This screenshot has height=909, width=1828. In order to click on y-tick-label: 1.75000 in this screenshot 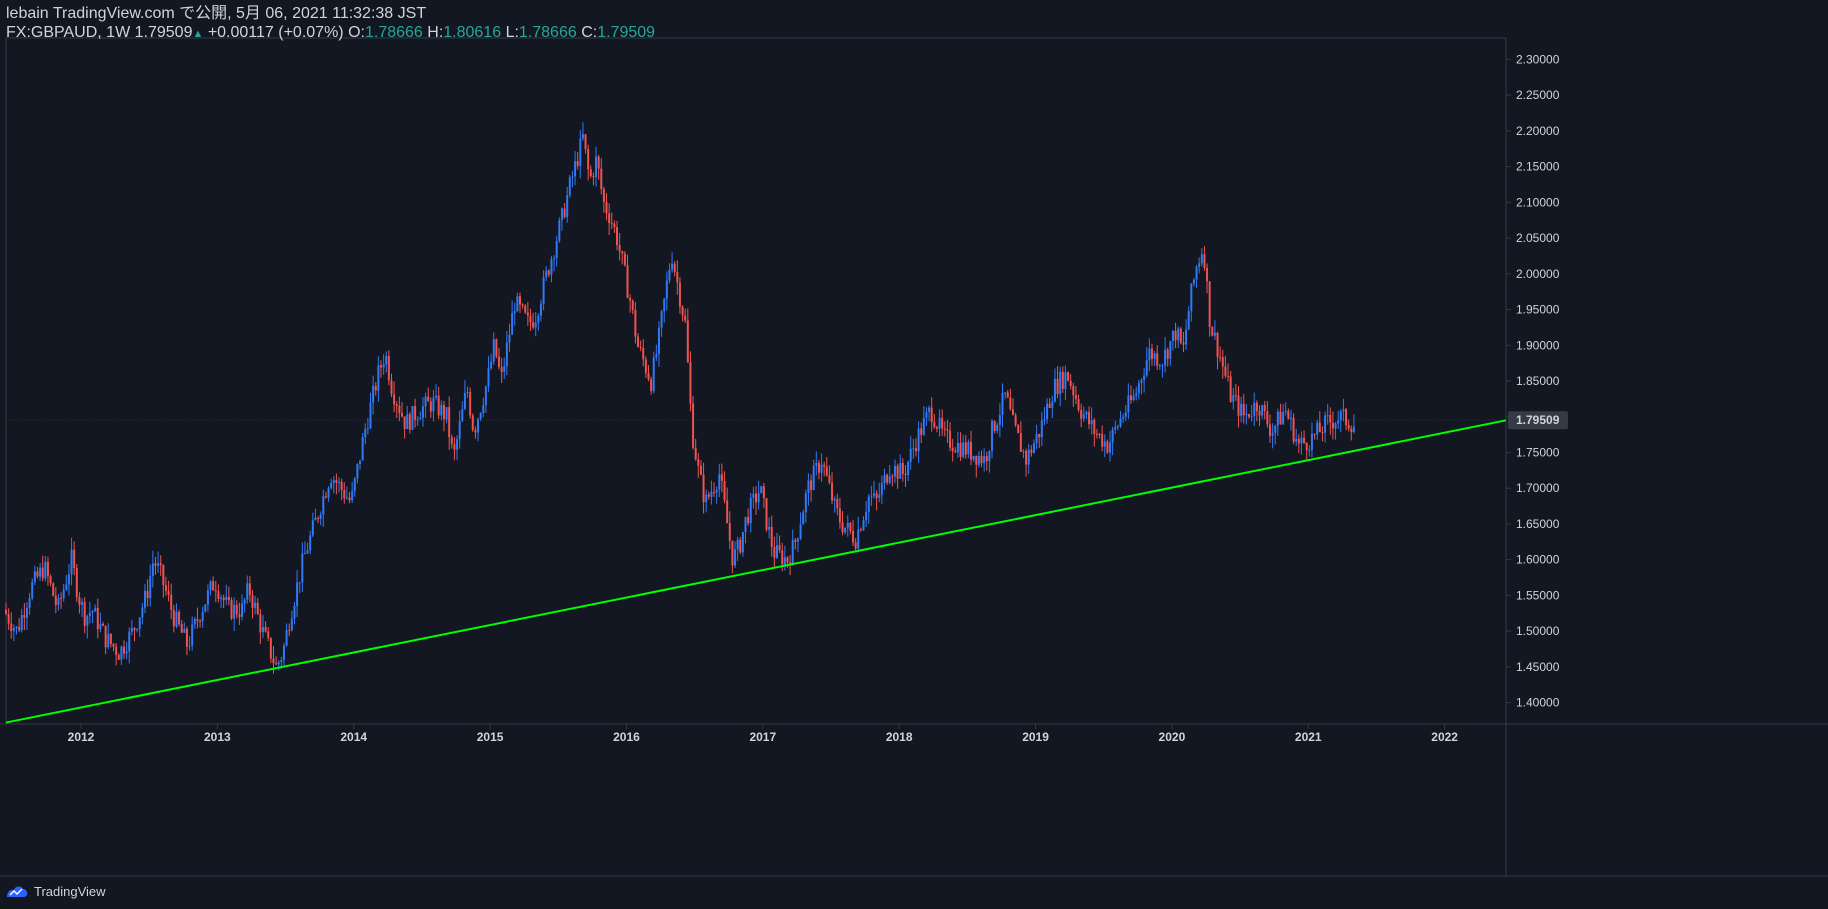, I will do `click(1538, 452)`.